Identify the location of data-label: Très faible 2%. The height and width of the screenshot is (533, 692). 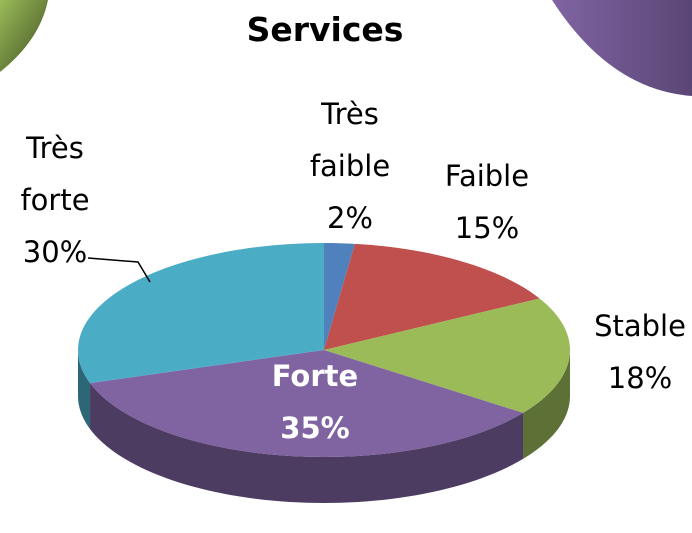
(350, 166).